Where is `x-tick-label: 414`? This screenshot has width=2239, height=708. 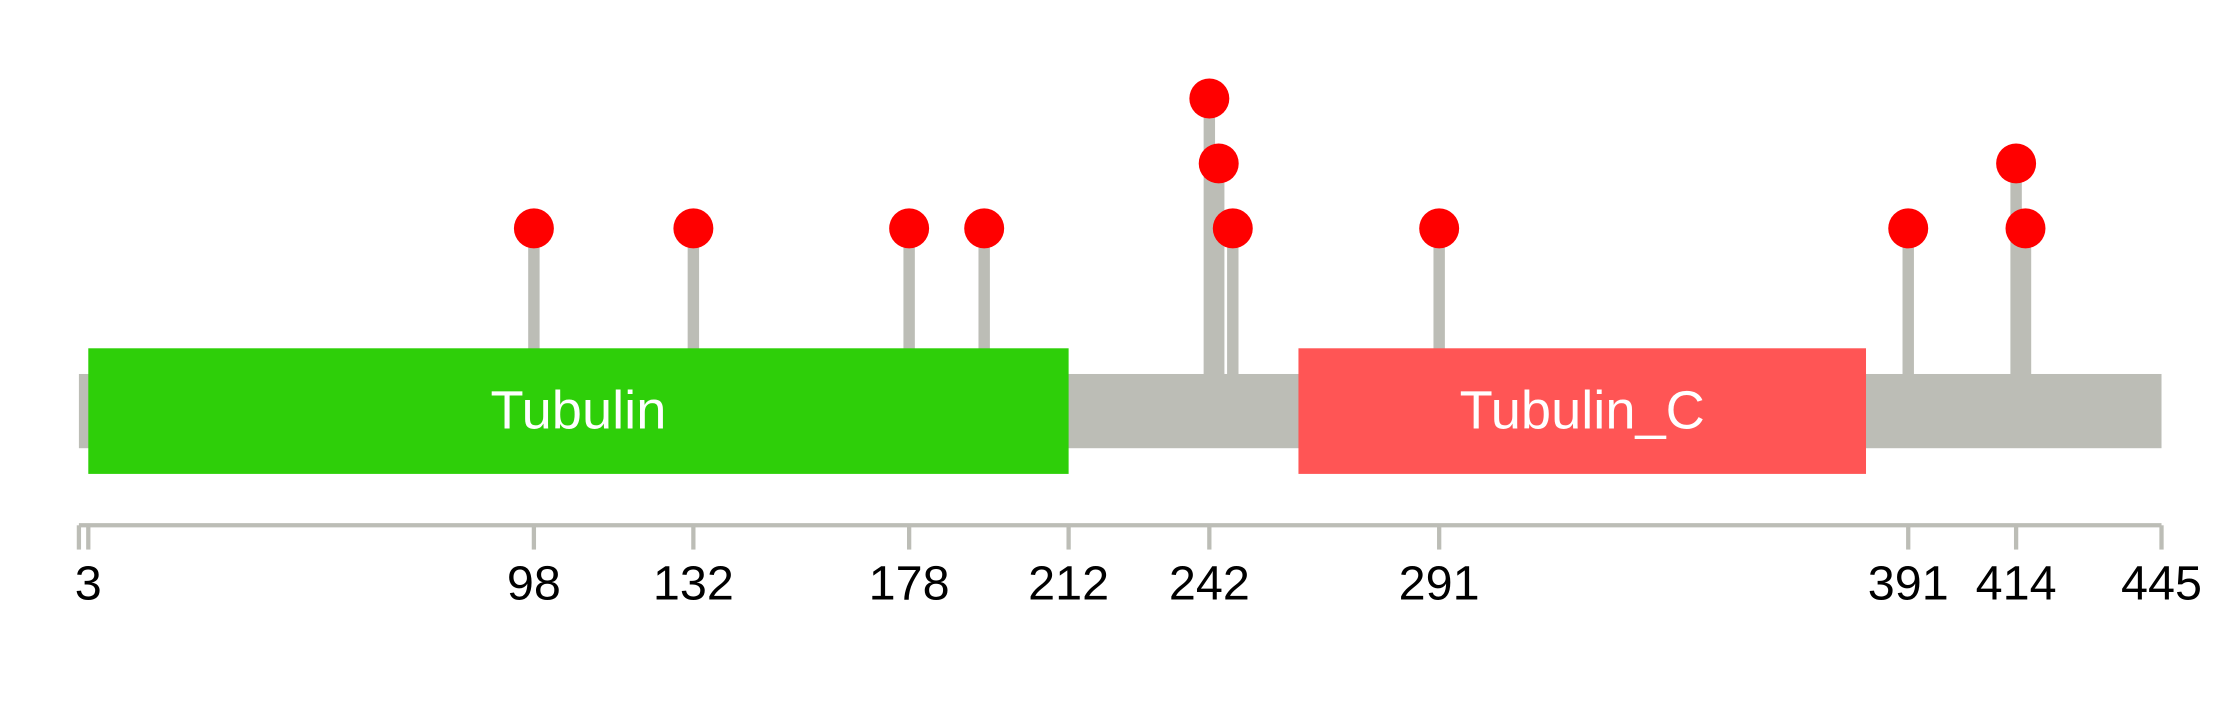
x-tick-label: 414 is located at coordinates (2016, 583).